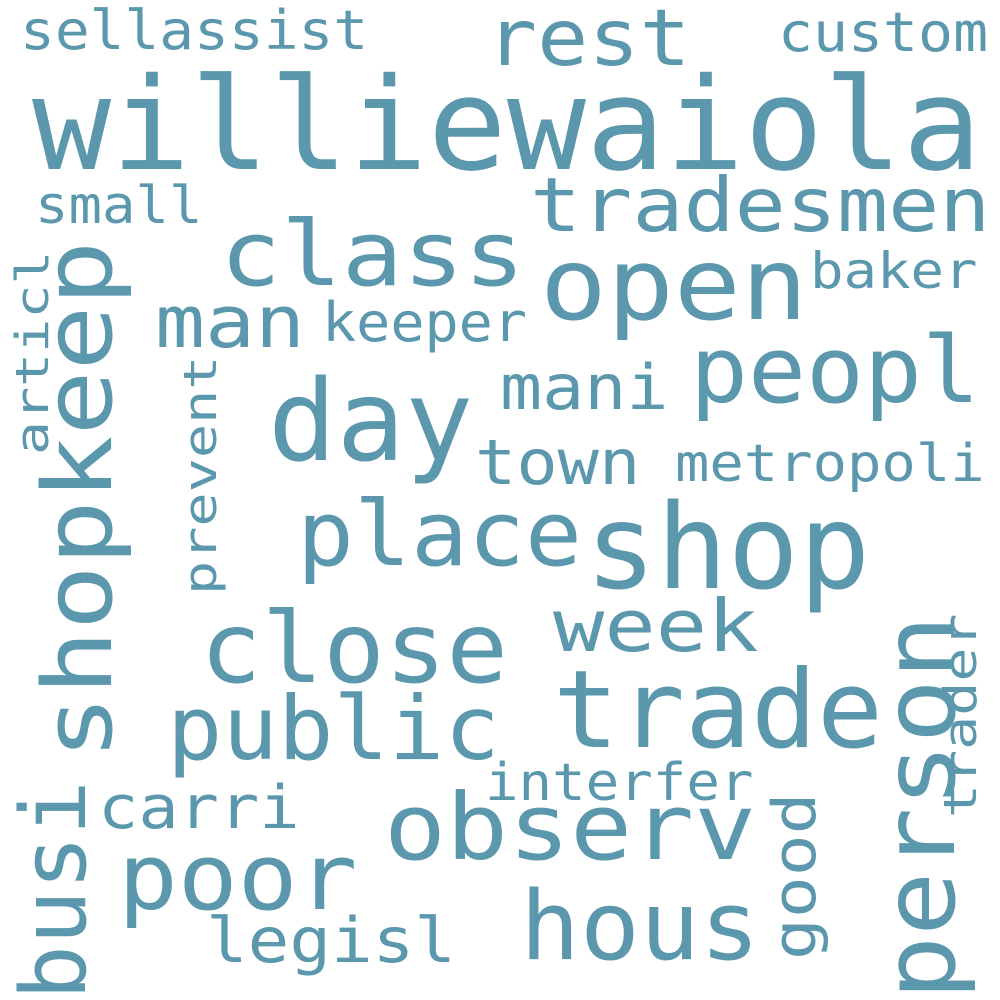 The width and height of the screenshot is (1000, 1000). What do you see at coordinates (795, 876) in the screenshot?
I see `word-good: good` at bounding box center [795, 876].